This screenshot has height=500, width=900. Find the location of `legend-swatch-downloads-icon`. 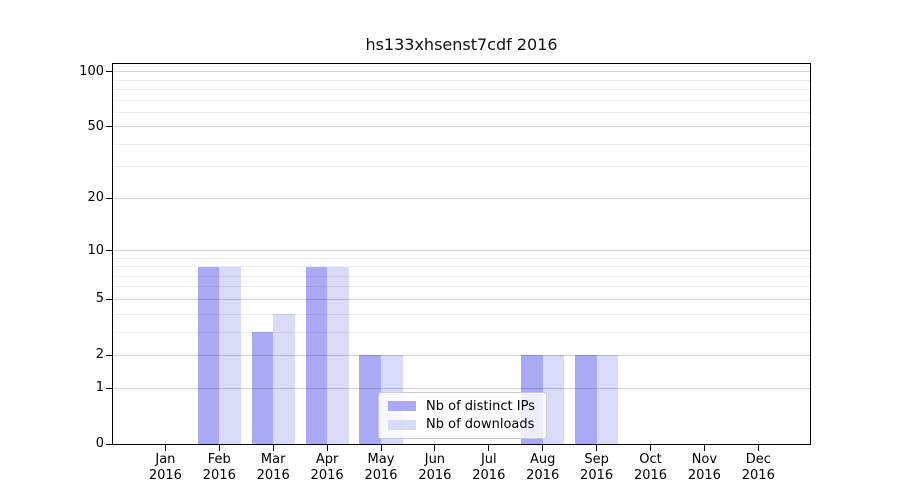

legend-swatch-downloads-icon is located at coordinates (402, 424).